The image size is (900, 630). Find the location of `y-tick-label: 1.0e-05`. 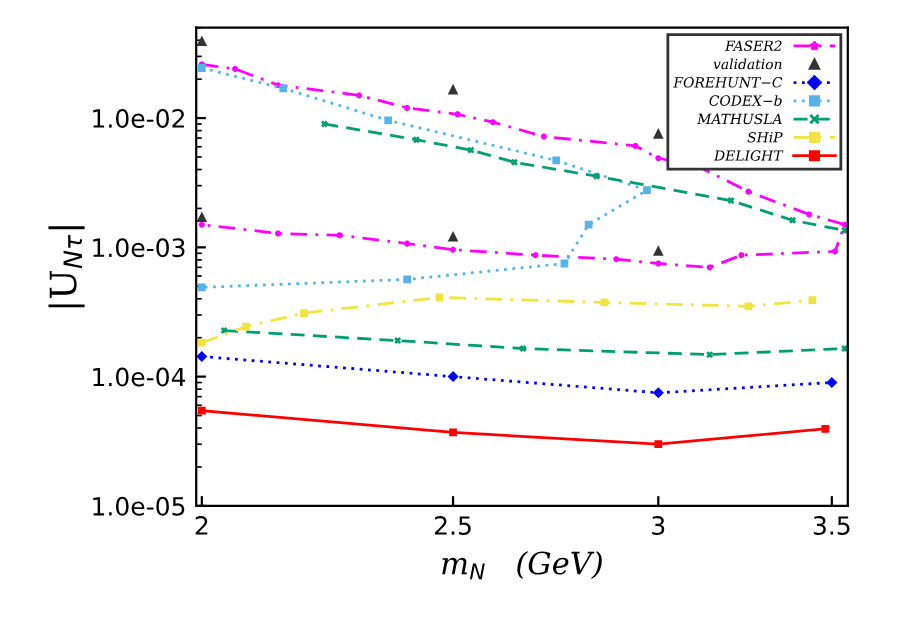

y-tick-label: 1.0e-05 is located at coordinates (139, 506).